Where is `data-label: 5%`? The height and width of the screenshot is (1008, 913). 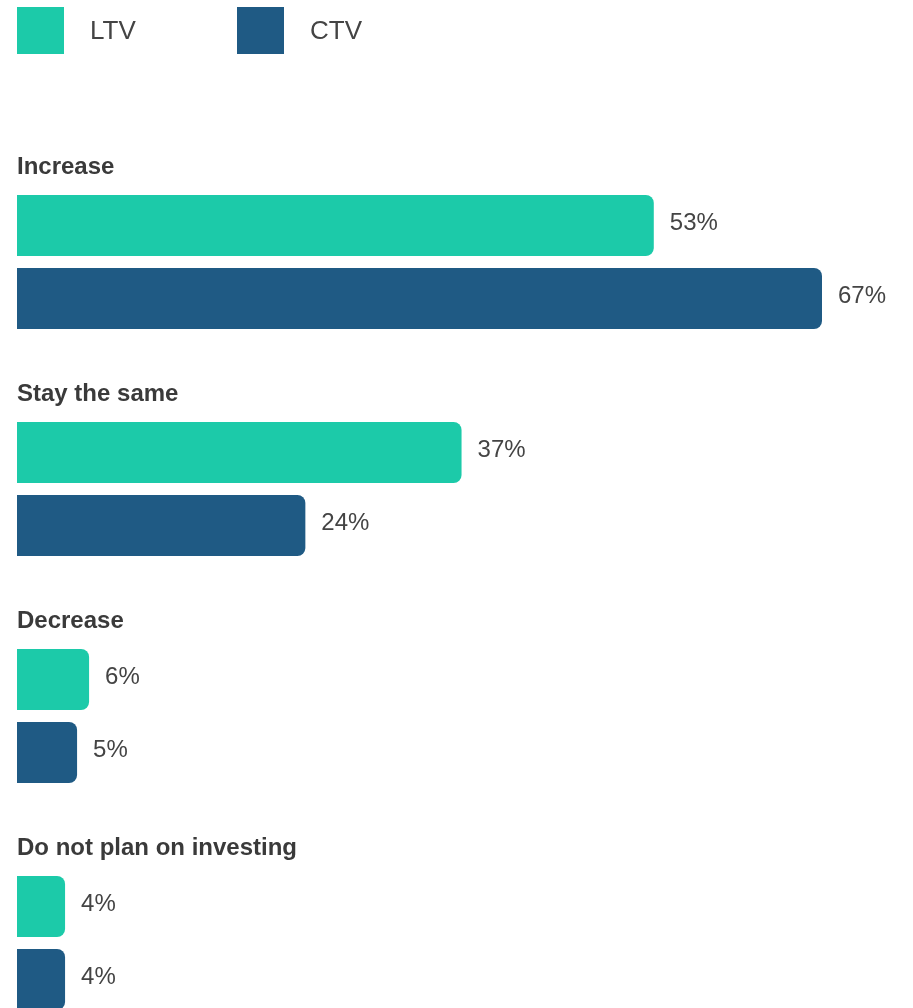
data-label: 5% is located at coordinates (110, 748).